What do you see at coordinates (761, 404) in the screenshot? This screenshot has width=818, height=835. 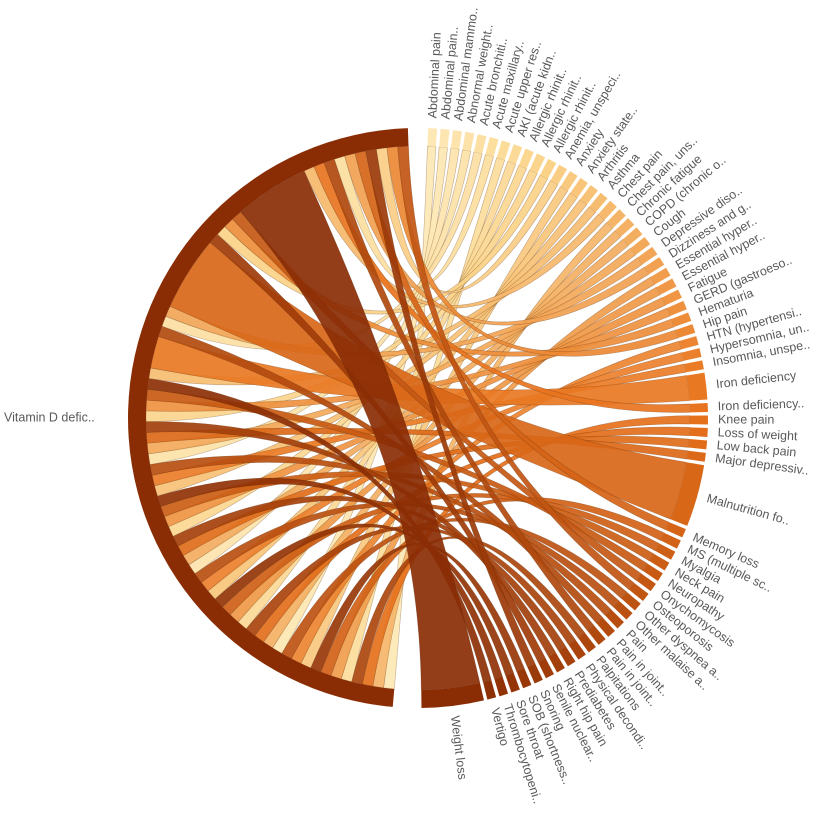 I see `node-label-34: Iron deficiency..` at bounding box center [761, 404].